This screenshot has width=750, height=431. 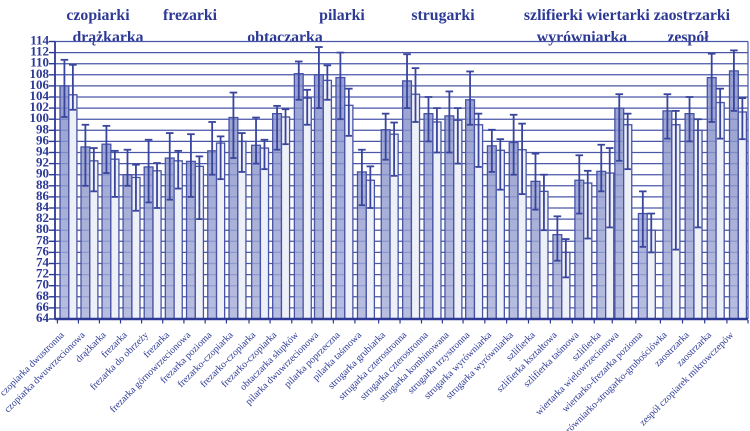 I want to click on svg-text: czopiarki, so click(x=98, y=15).